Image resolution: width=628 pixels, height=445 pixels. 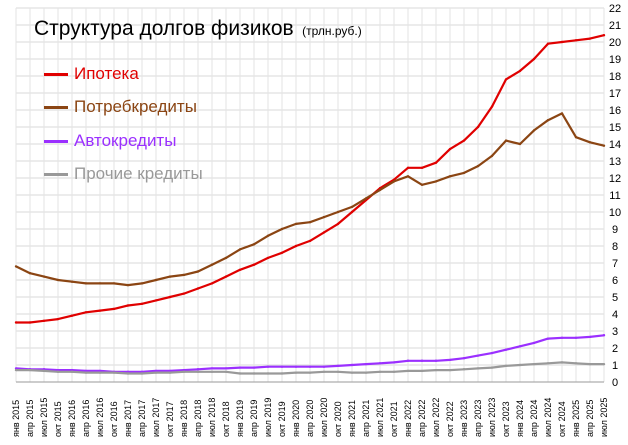 I want to click on y-tick-label: 17, so click(x=615, y=94).